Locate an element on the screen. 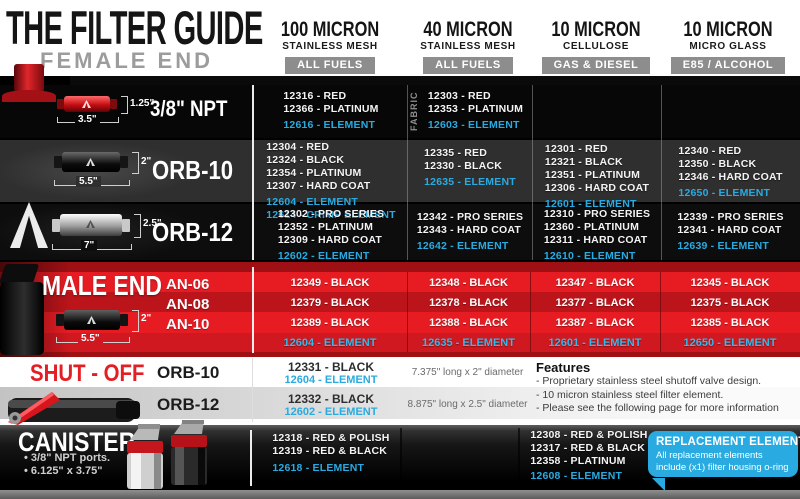 Image resolution: width=800 pixels, height=499 pixels. fuel-badge: E85 / ALCOHOL is located at coordinates (728, 65).